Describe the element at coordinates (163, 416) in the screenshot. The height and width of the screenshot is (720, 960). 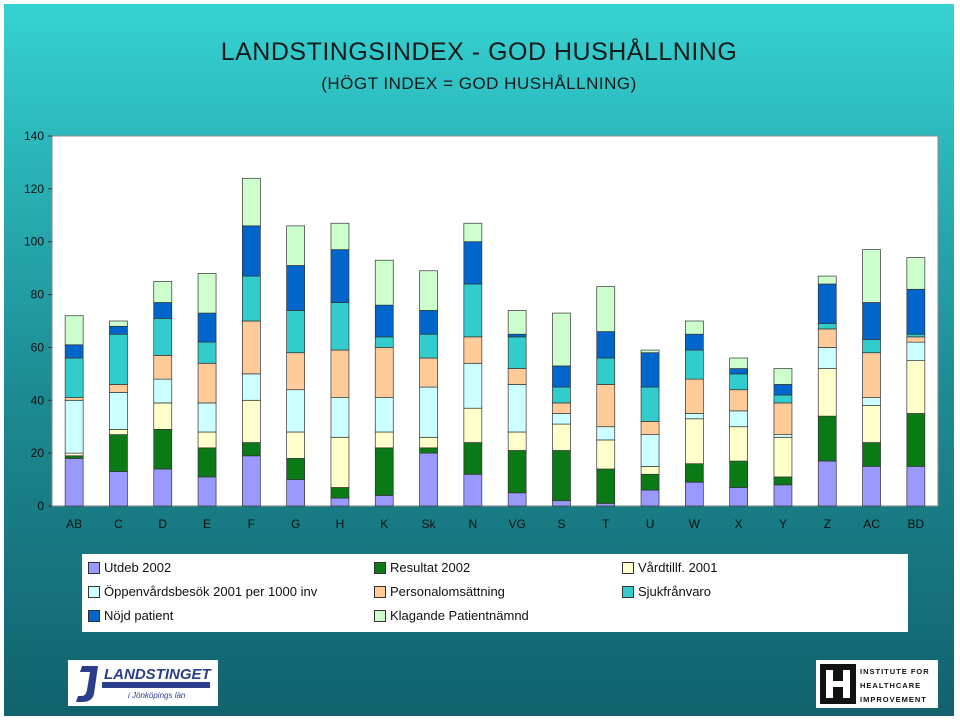
I see `bar-segment-D-s2` at that location.